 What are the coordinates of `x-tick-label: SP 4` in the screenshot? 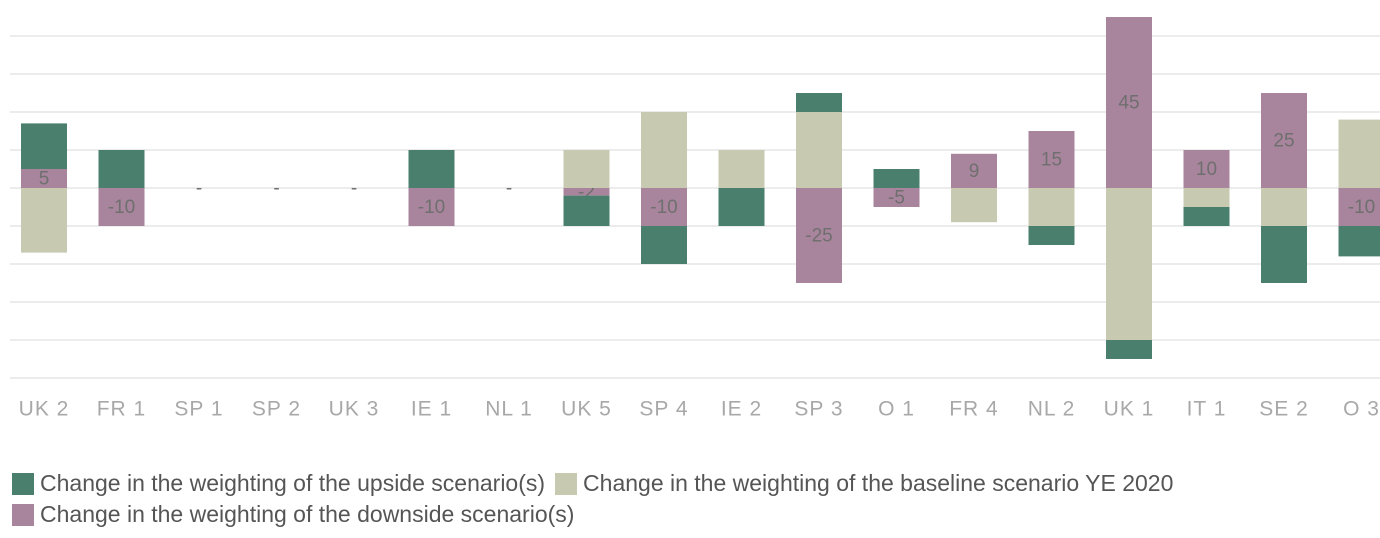 It's located at (663, 409).